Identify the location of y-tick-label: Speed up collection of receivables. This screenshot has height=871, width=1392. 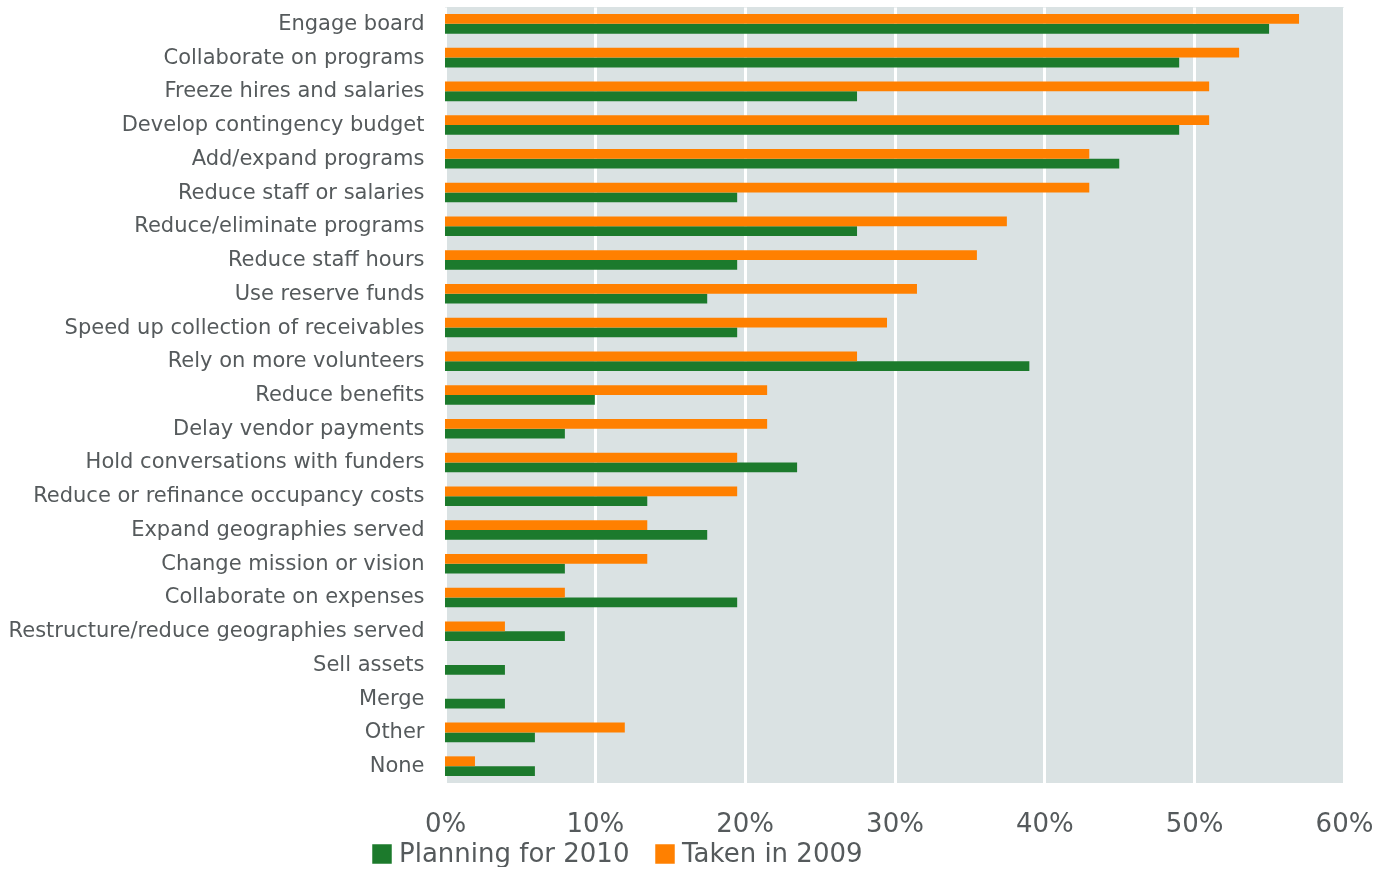
(244, 326).